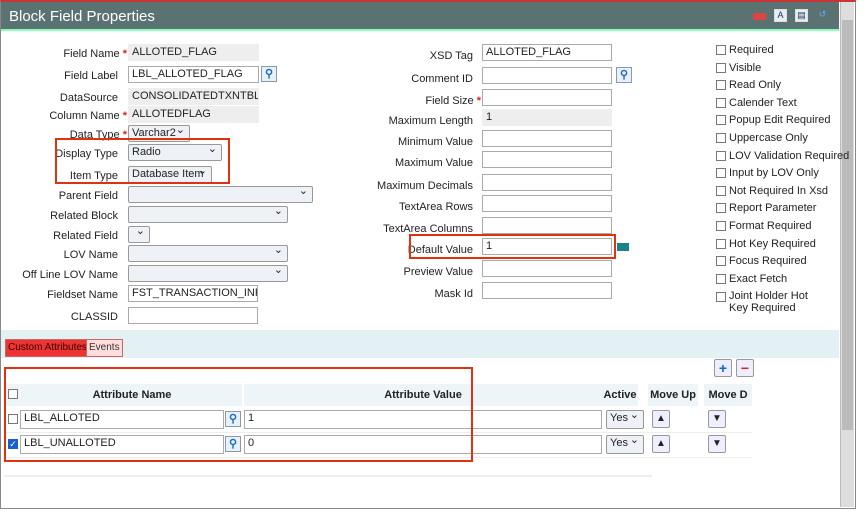  What do you see at coordinates (85, 236) in the screenshot?
I see `related_field-label: Related Field` at bounding box center [85, 236].